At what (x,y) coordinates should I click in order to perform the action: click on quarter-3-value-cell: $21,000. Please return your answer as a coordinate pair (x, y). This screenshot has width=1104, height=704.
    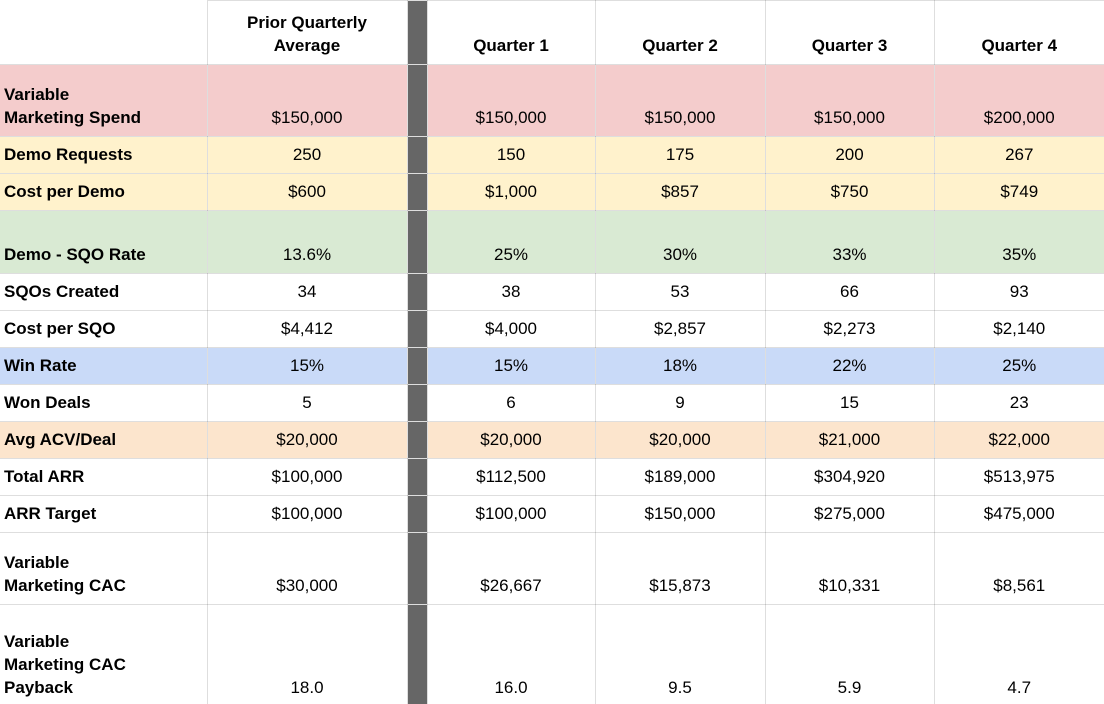
    Looking at the image, I should click on (849, 440).